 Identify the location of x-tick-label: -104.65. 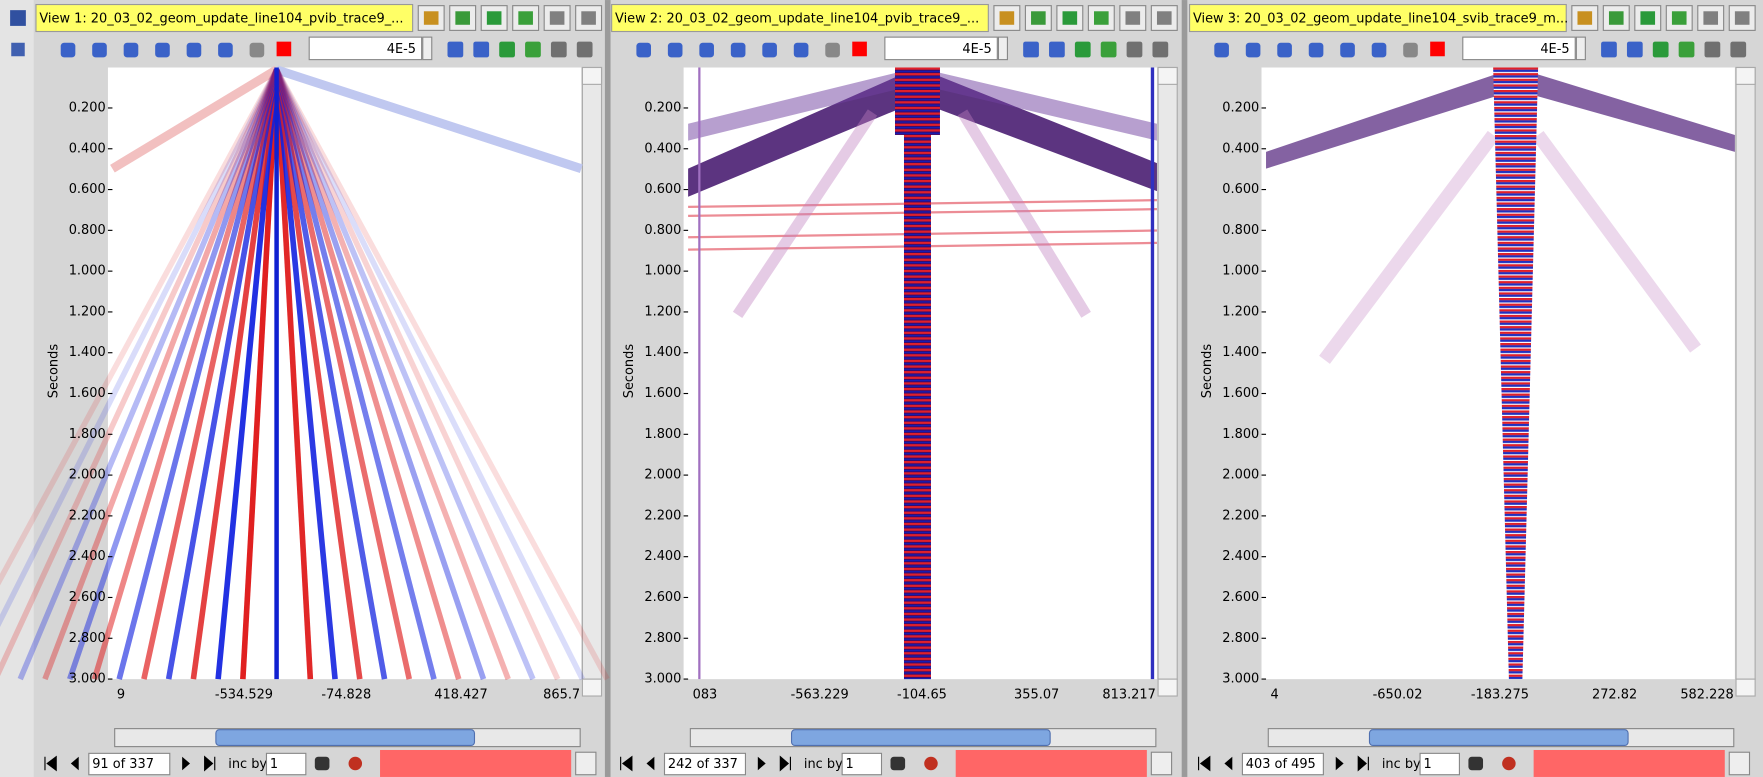
(922, 694).